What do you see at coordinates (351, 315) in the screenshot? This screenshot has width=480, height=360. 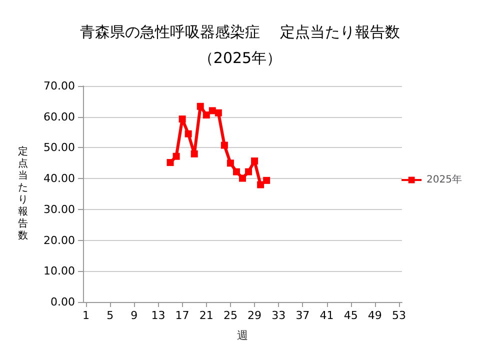 I see `x-tick-label: 45` at bounding box center [351, 315].